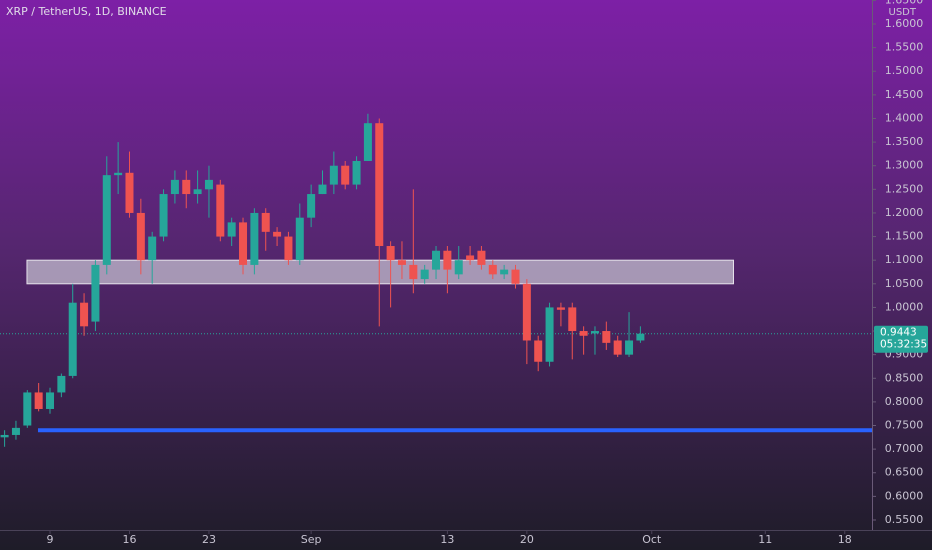  Describe the element at coordinates (904, 472) in the screenshot. I see `y-tick-label: 0.6500` at that location.